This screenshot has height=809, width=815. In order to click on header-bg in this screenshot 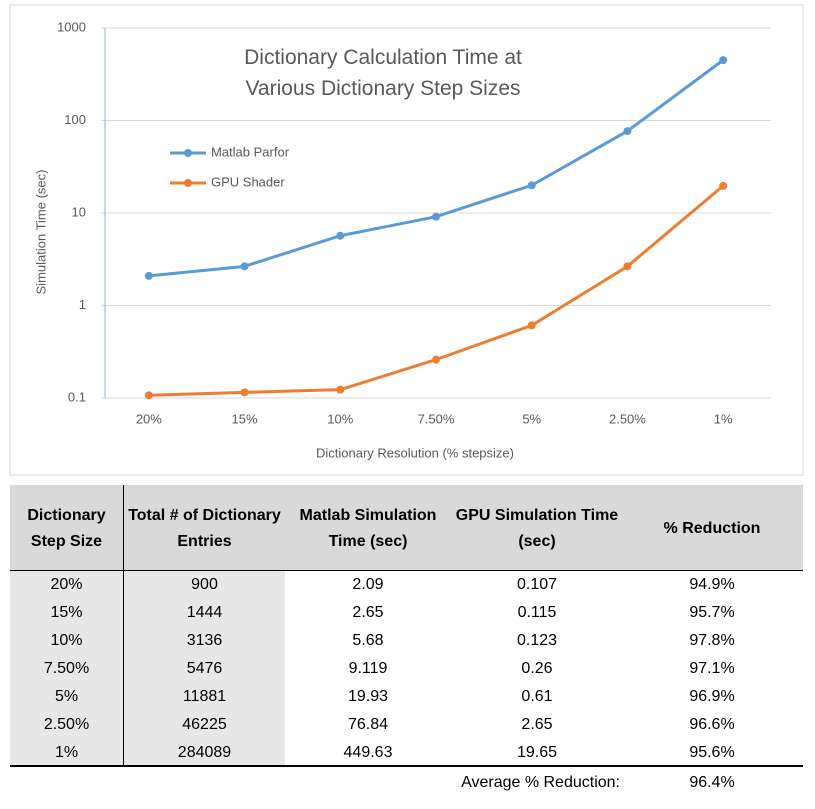, I will do `click(406, 527)`.